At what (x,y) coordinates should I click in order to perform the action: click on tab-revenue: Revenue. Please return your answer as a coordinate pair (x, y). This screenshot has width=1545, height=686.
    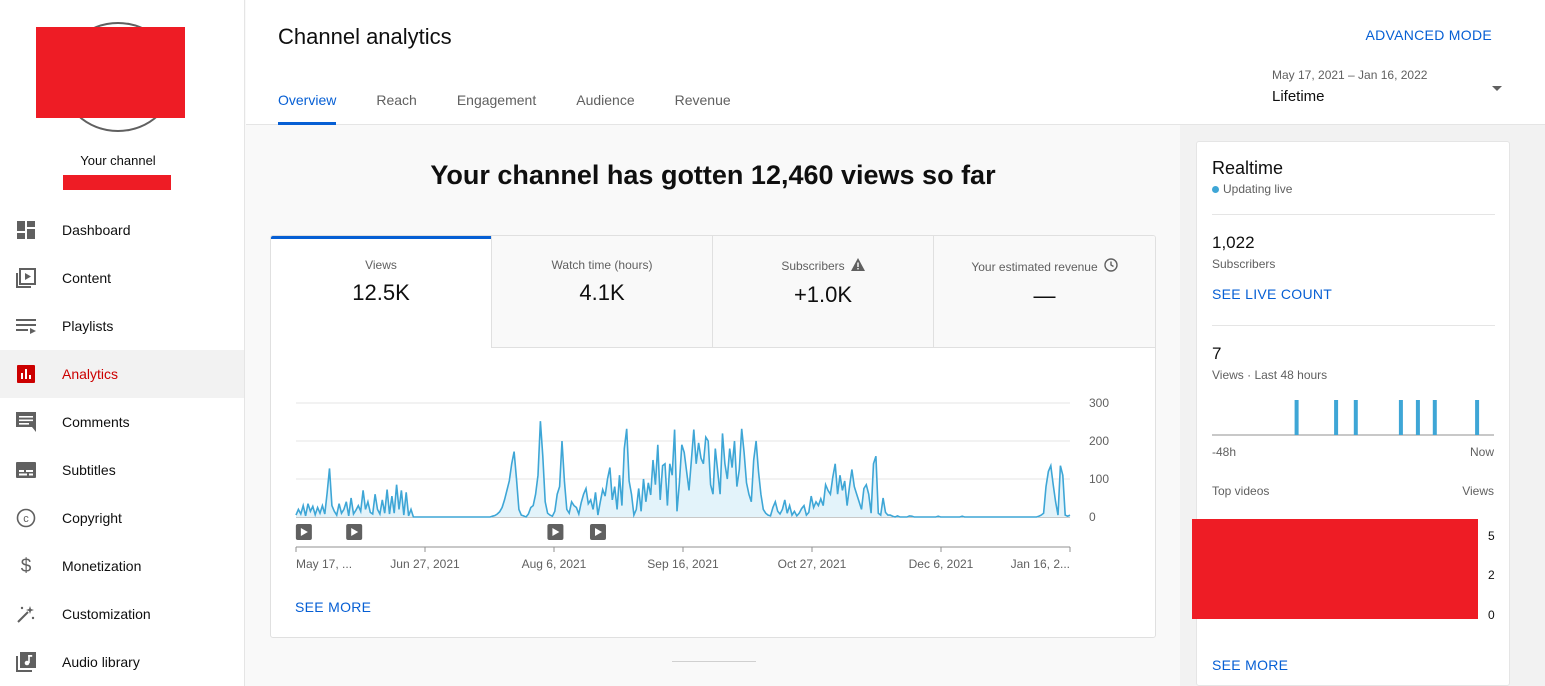
    Looking at the image, I should click on (702, 100).